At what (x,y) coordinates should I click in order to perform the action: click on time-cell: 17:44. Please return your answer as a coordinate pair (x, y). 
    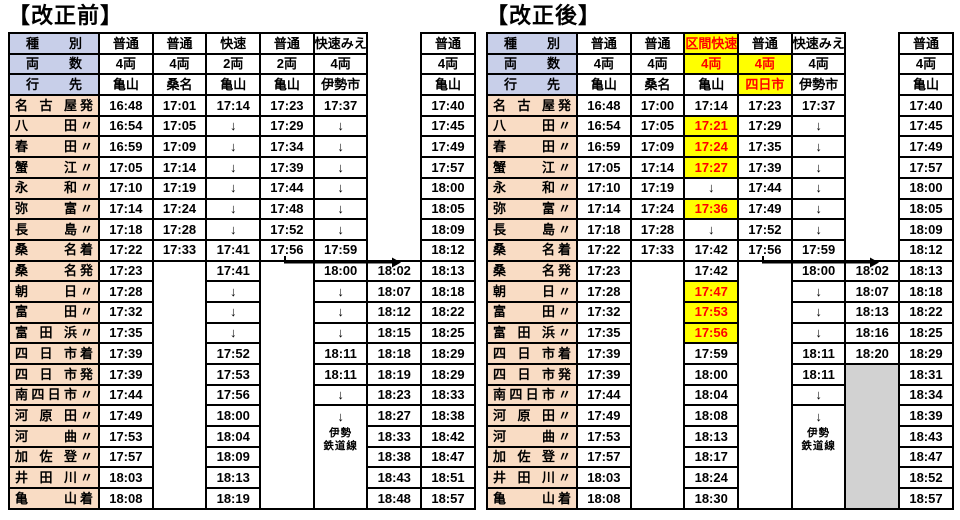
    Looking at the image, I should click on (765, 188).